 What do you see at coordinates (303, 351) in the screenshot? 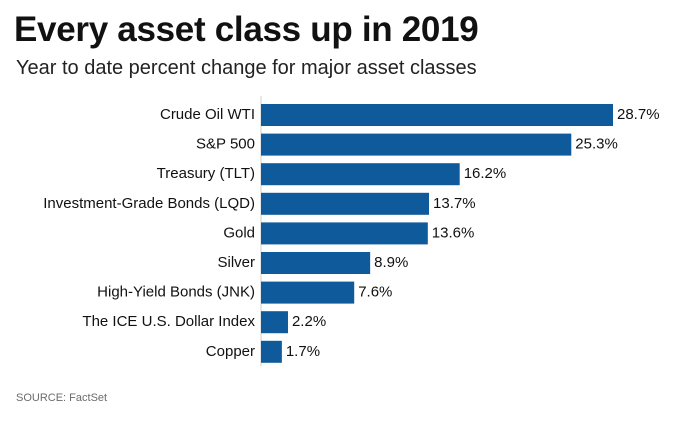
I see `value-label: 1.7%` at bounding box center [303, 351].